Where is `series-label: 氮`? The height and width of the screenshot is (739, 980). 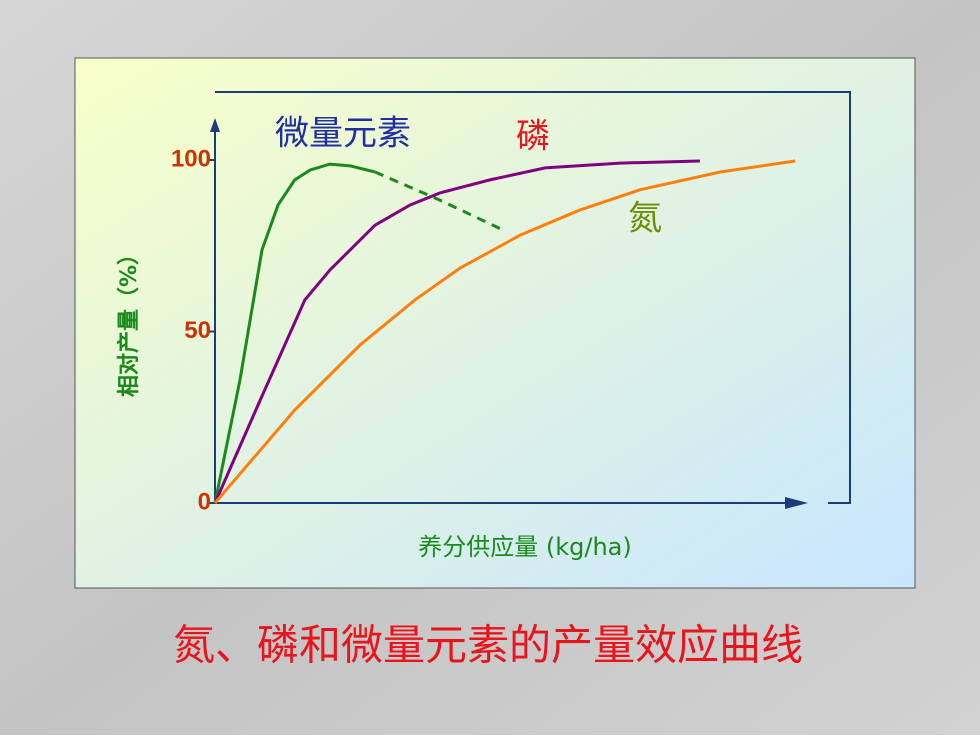 series-label: 氮 is located at coordinates (645, 219).